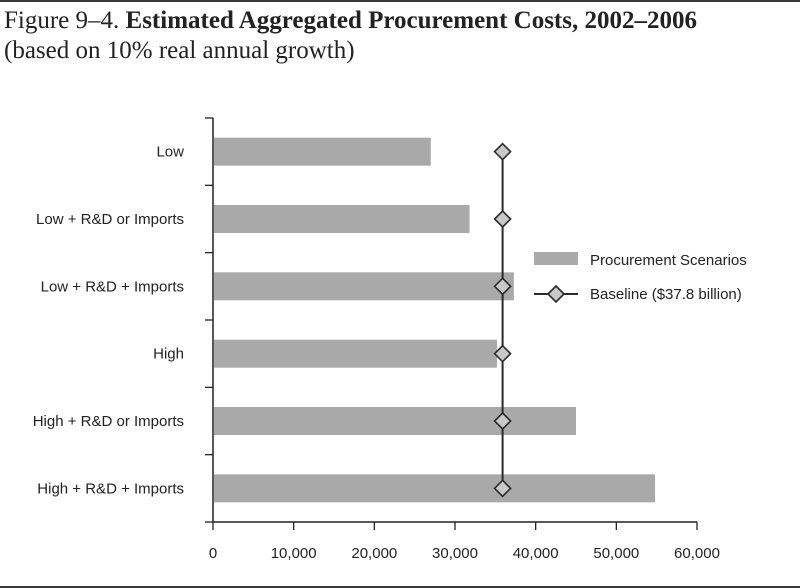  What do you see at coordinates (556, 294) in the screenshot?
I see `legend-marker` at bounding box center [556, 294].